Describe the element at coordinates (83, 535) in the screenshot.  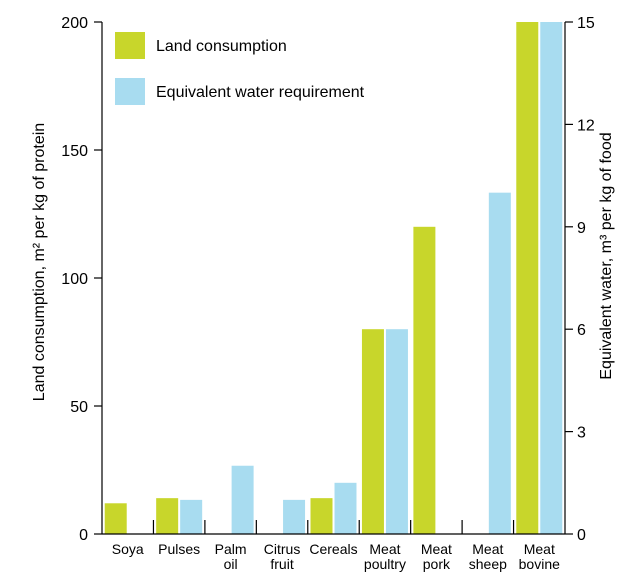
I see `left-tick-label-0: 0` at that location.